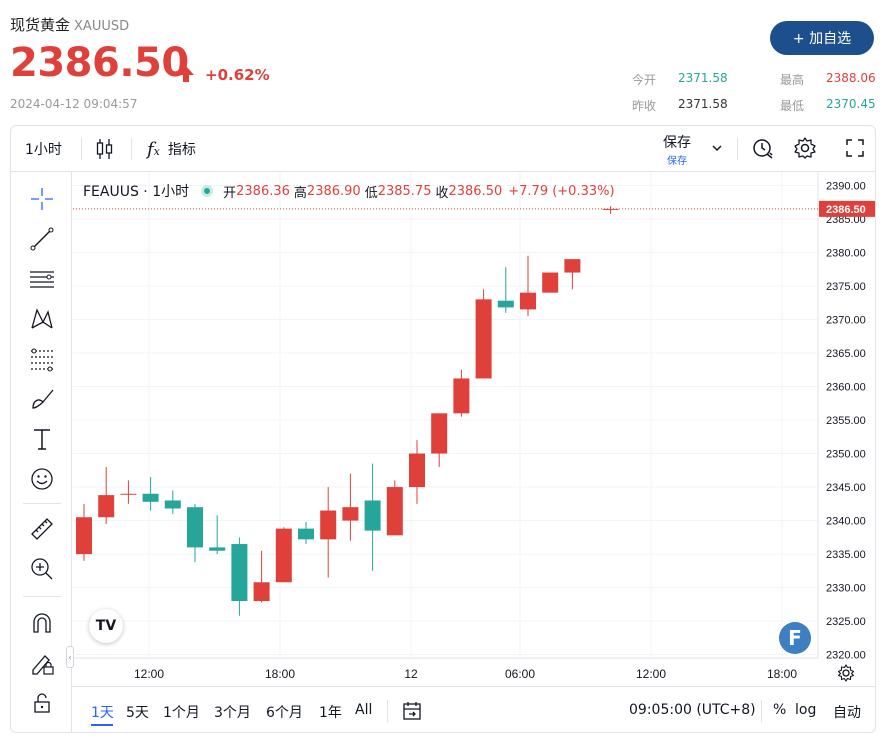 This screenshot has height=740, width=884. What do you see at coordinates (780, 710) in the screenshot?
I see `percent-toggle: %` at bounding box center [780, 710].